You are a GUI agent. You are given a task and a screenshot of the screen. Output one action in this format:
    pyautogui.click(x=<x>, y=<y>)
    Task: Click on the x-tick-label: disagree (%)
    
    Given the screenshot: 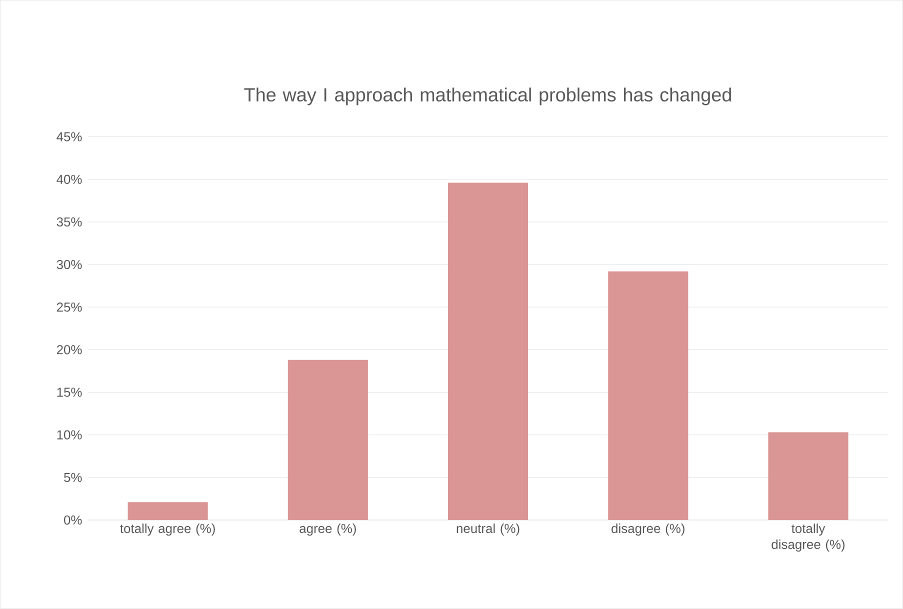 What is the action you would take?
    pyautogui.click(x=648, y=530)
    